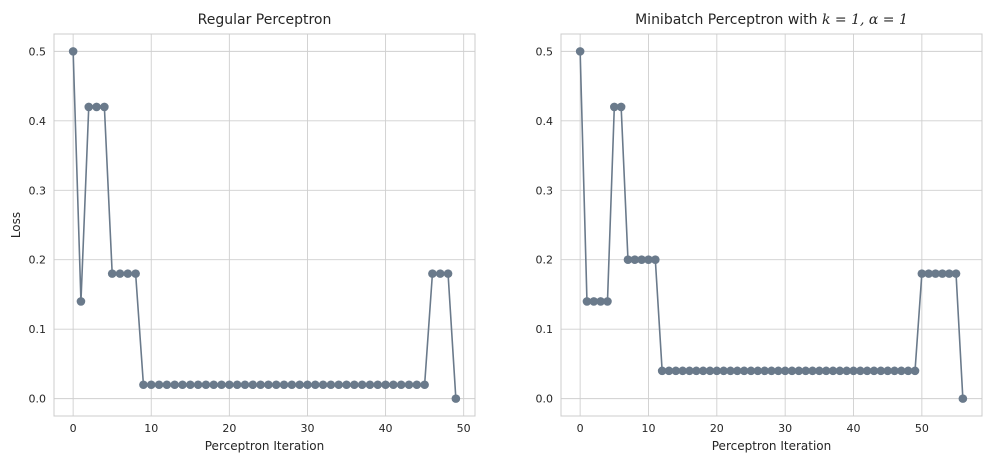 This screenshot has height=467, width=991. Describe the element at coordinates (865, 20) in the screenshot. I see `chart-title-math: k = 1, α = 1` at that location.